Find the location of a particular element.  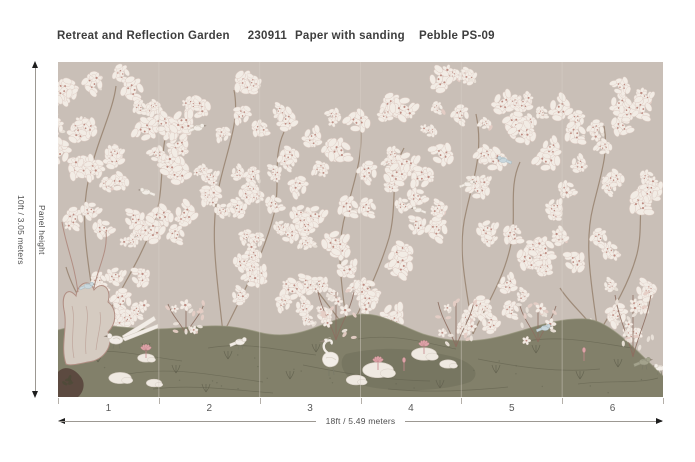

panel-height-label: Panel height is located at coordinates (42, 229).